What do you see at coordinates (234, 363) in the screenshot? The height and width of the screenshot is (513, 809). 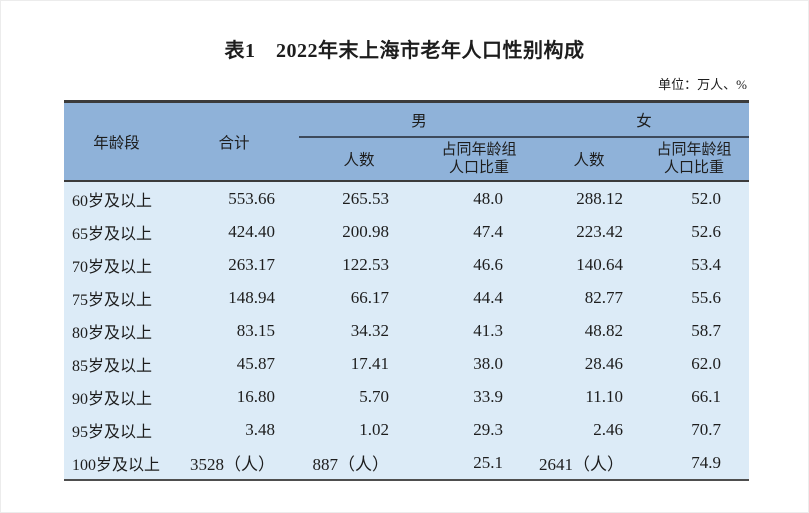 I see `total-cell: 45.87` at bounding box center [234, 363].